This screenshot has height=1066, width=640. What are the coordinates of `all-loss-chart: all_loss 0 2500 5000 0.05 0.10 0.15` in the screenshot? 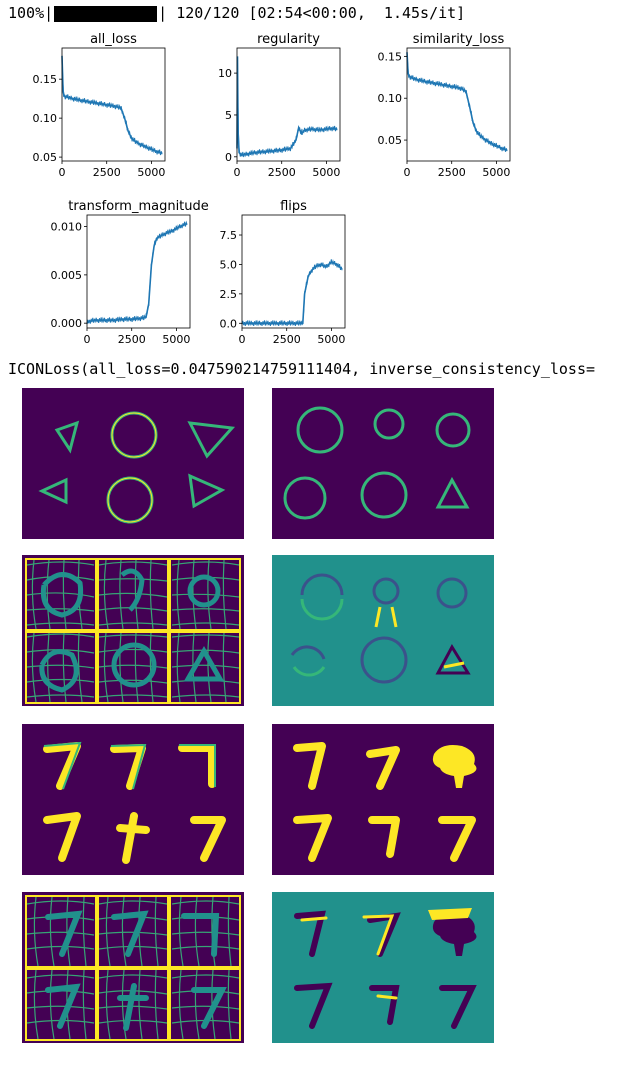 It's located at (99, 105).